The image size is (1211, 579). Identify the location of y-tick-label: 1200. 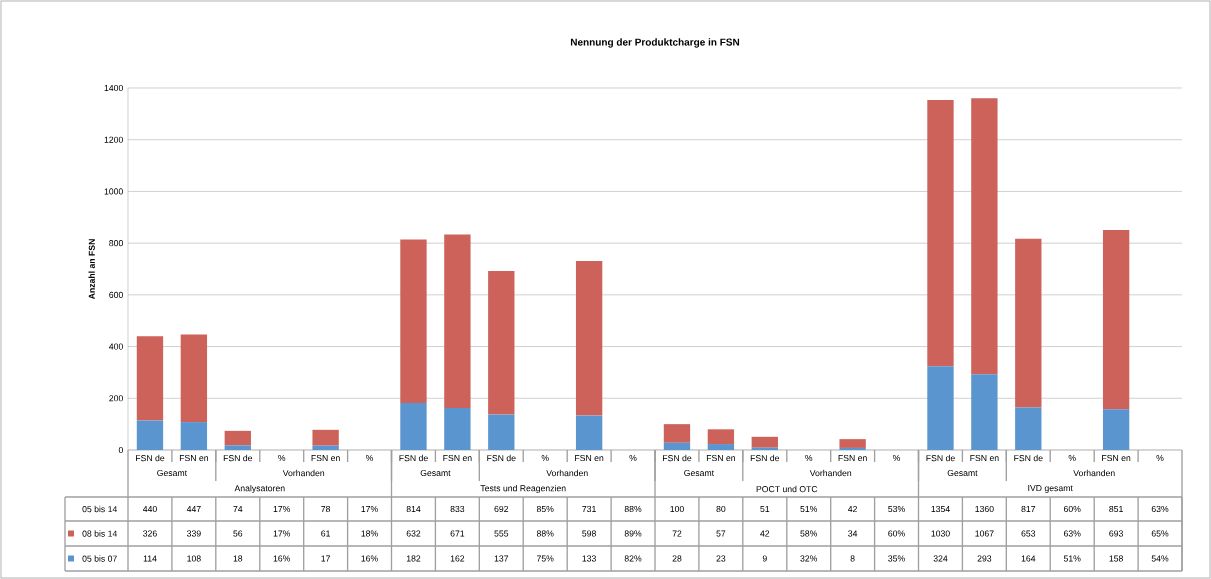
(113, 139).